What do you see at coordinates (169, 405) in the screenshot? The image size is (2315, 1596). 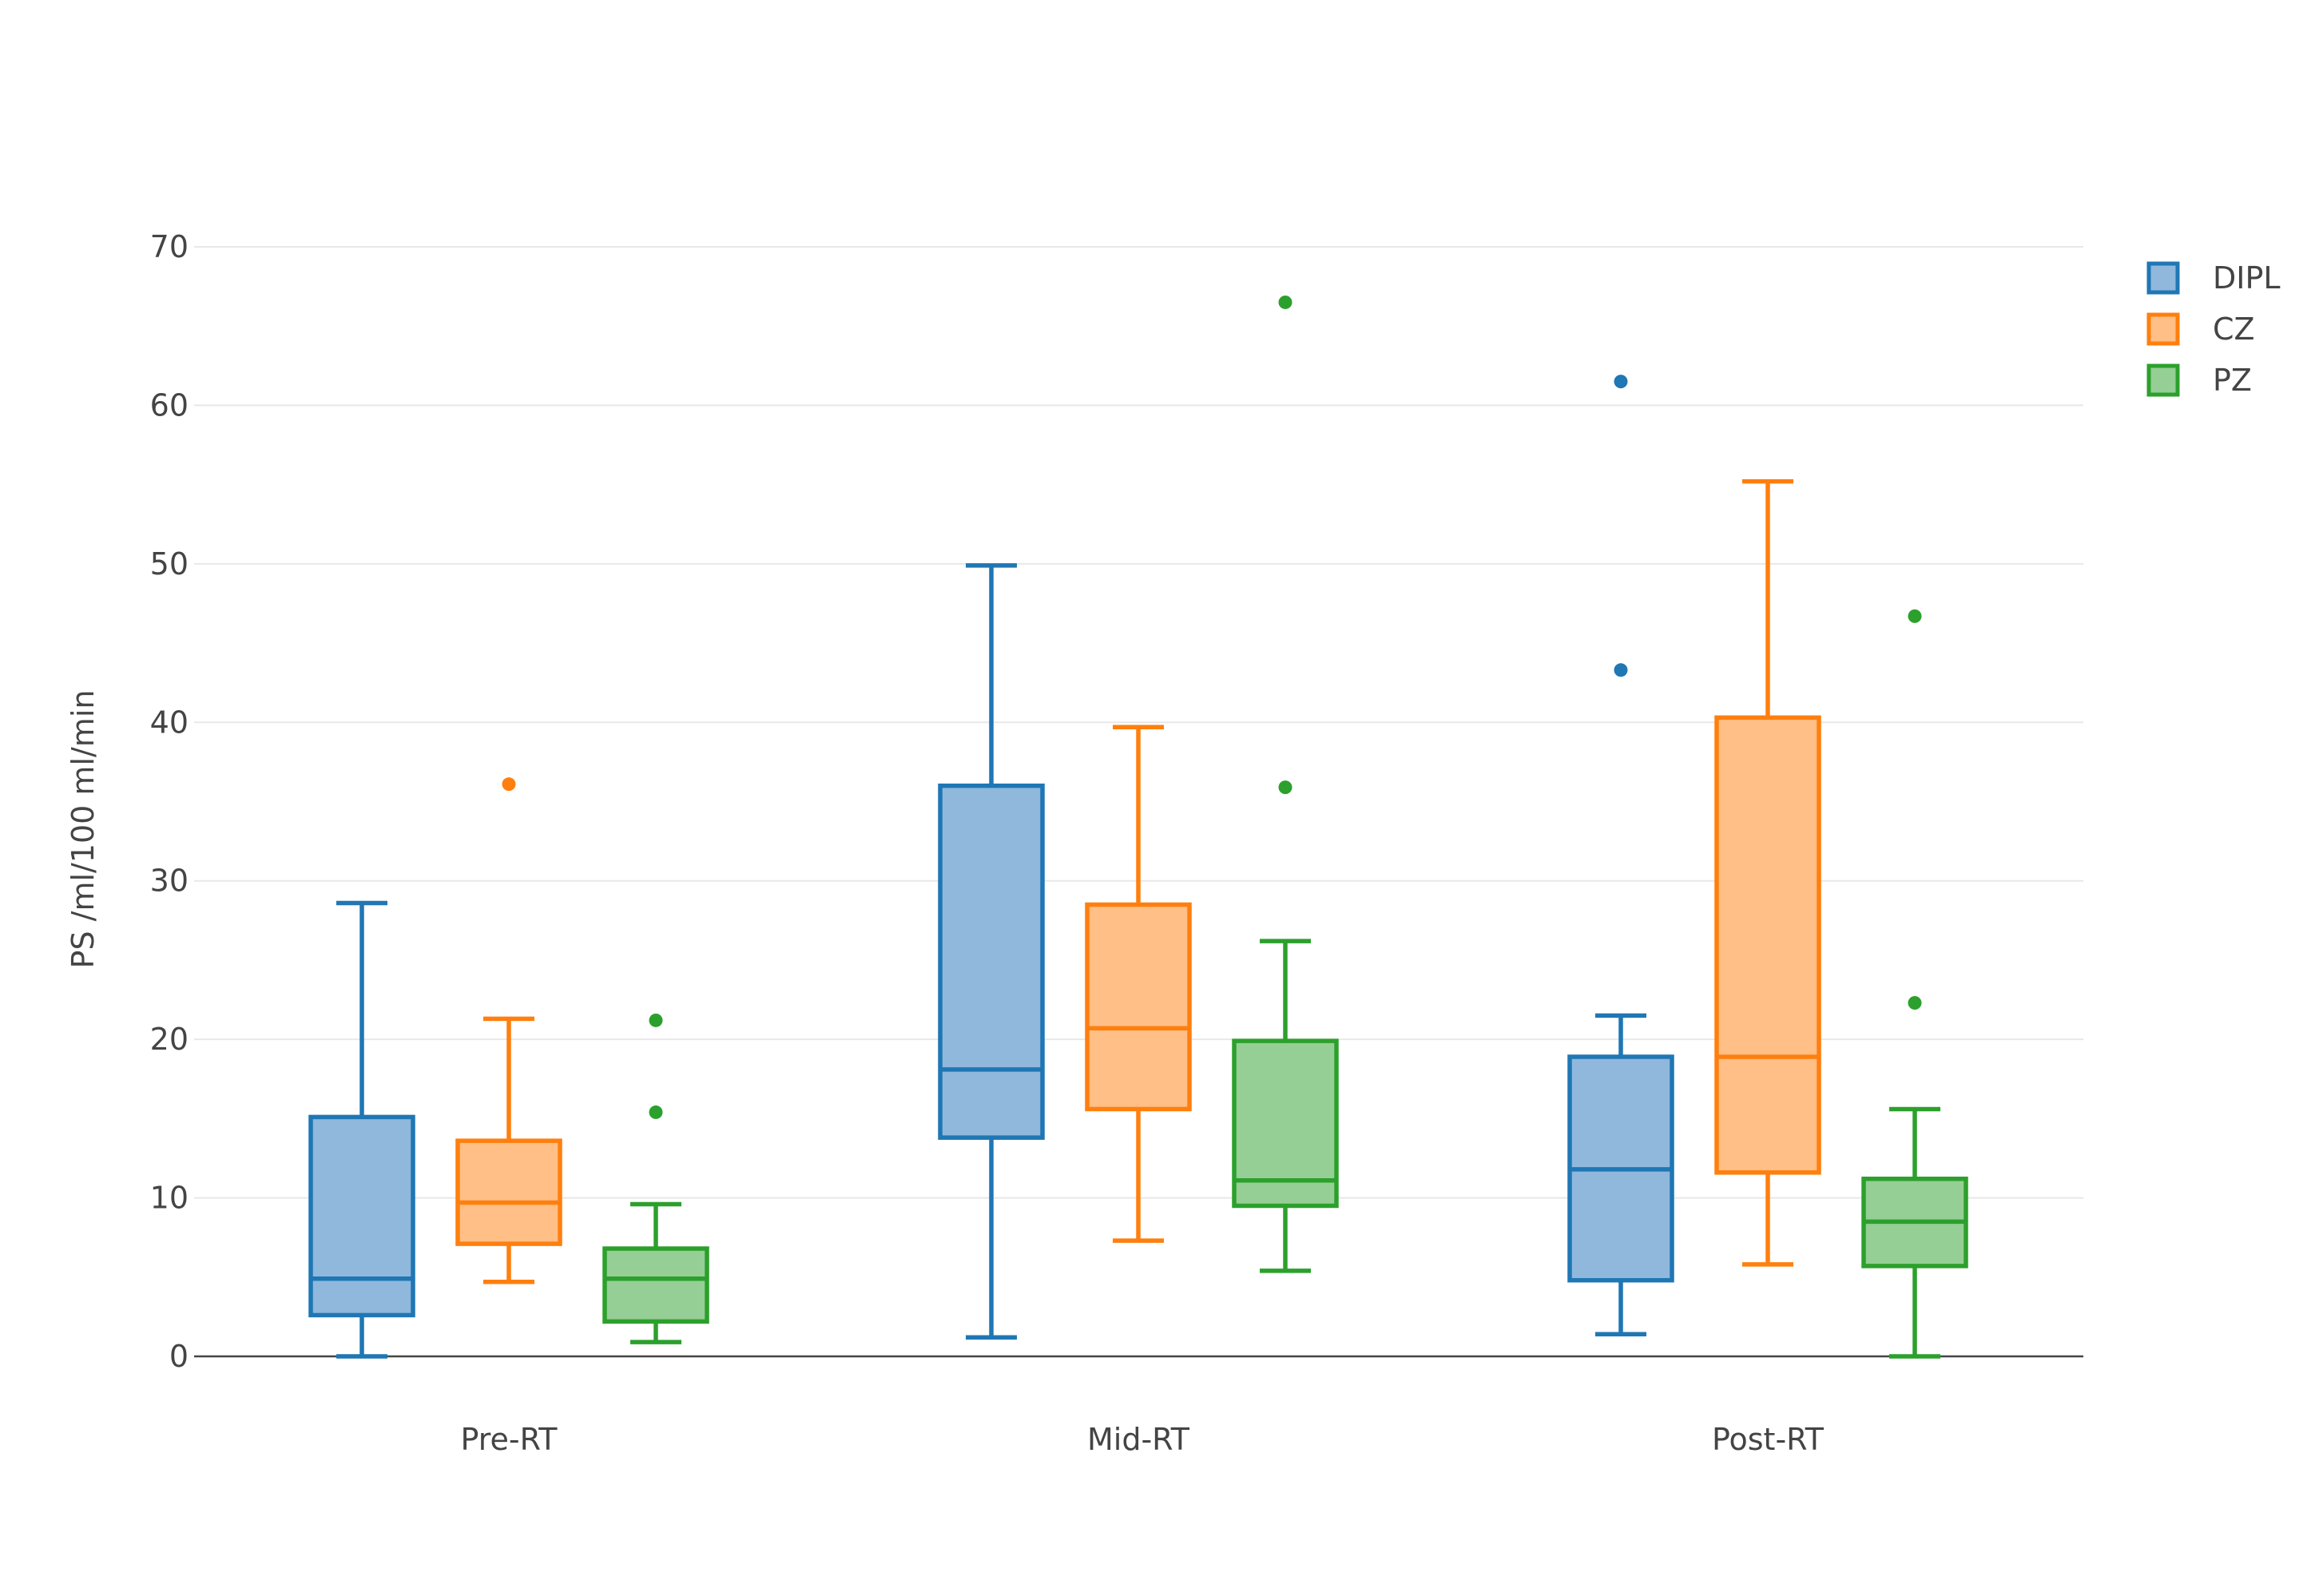 I see `y-tick-label-60: 60` at bounding box center [169, 405].